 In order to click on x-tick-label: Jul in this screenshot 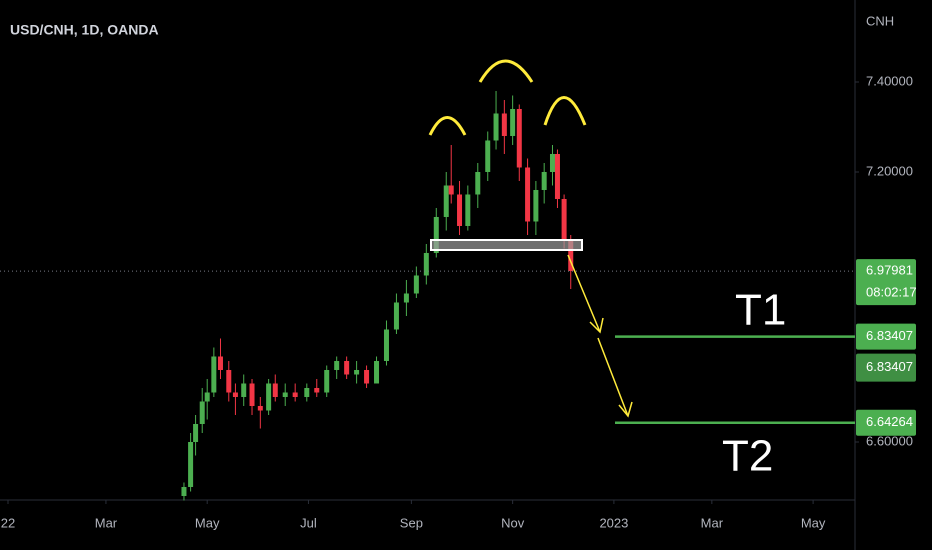, I will do `click(308, 522)`.